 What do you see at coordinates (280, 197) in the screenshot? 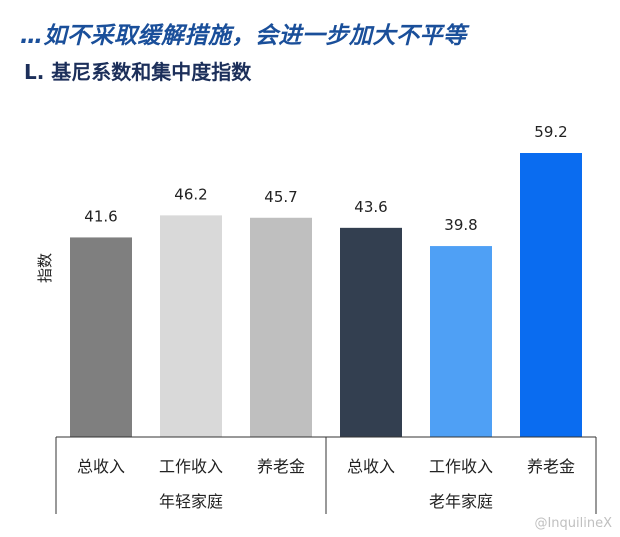
I see `data-label: 45.7` at bounding box center [280, 197].